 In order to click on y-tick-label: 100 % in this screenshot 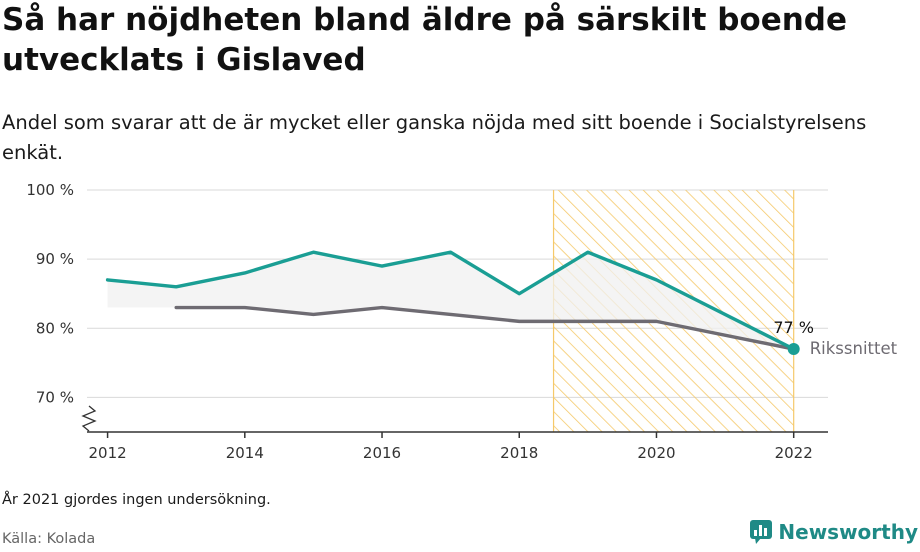, I will do `click(50, 190)`.